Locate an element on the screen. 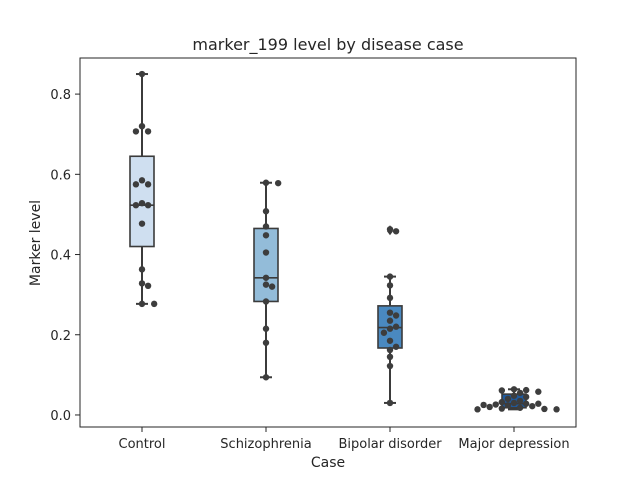 The width and height of the screenshot is (640, 480). x-tick-label: Bipolar disorder is located at coordinates (390, 444).